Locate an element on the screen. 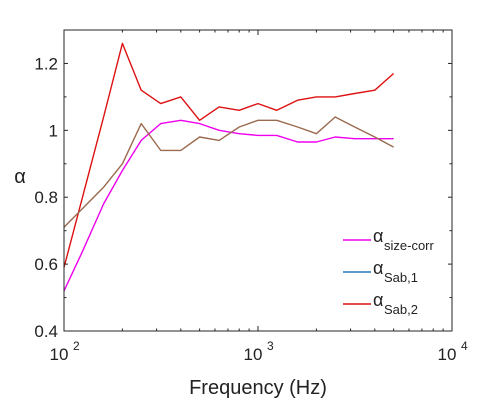 The height and width of the screenshot is (412, 487). legend-label-1: α is located at coordinates (378, 268).